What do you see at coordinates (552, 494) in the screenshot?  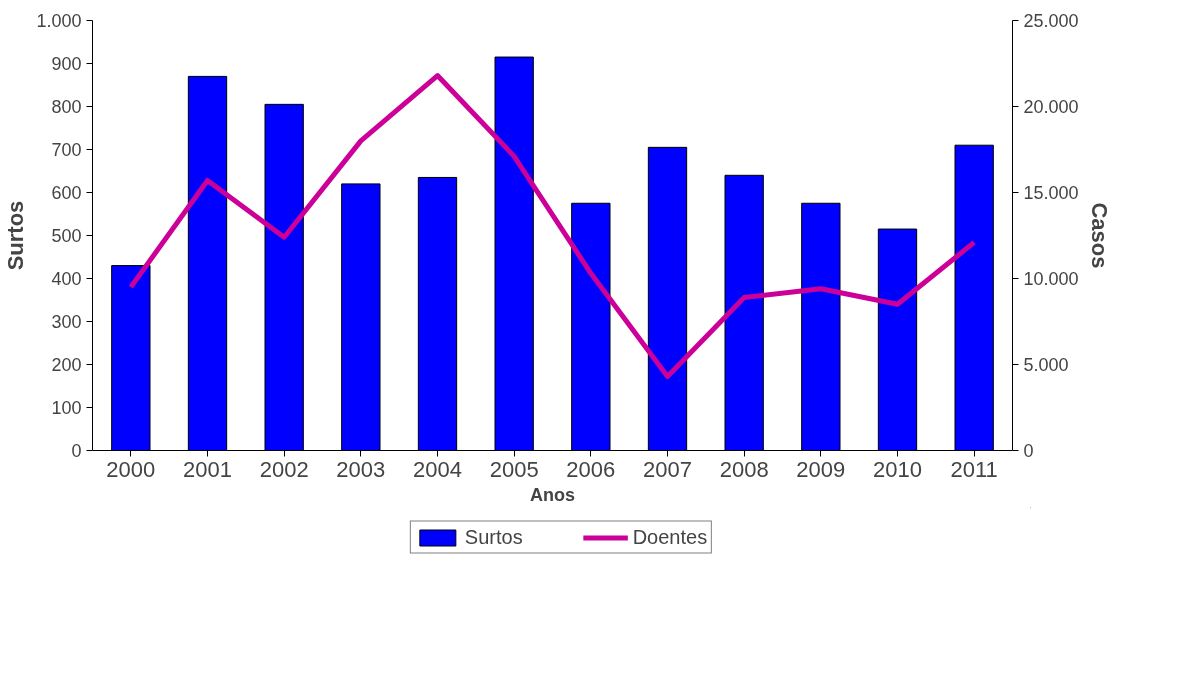 I see `x-axis-title: Anos` at bounding box center [552, 494].